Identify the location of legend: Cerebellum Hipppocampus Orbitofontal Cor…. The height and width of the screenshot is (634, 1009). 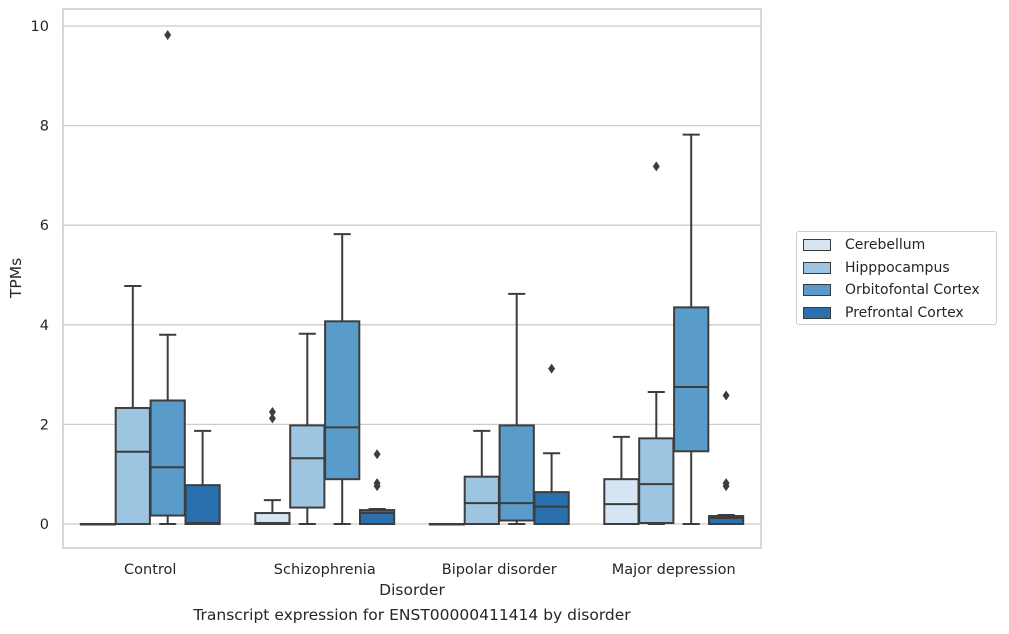
(896, 278).